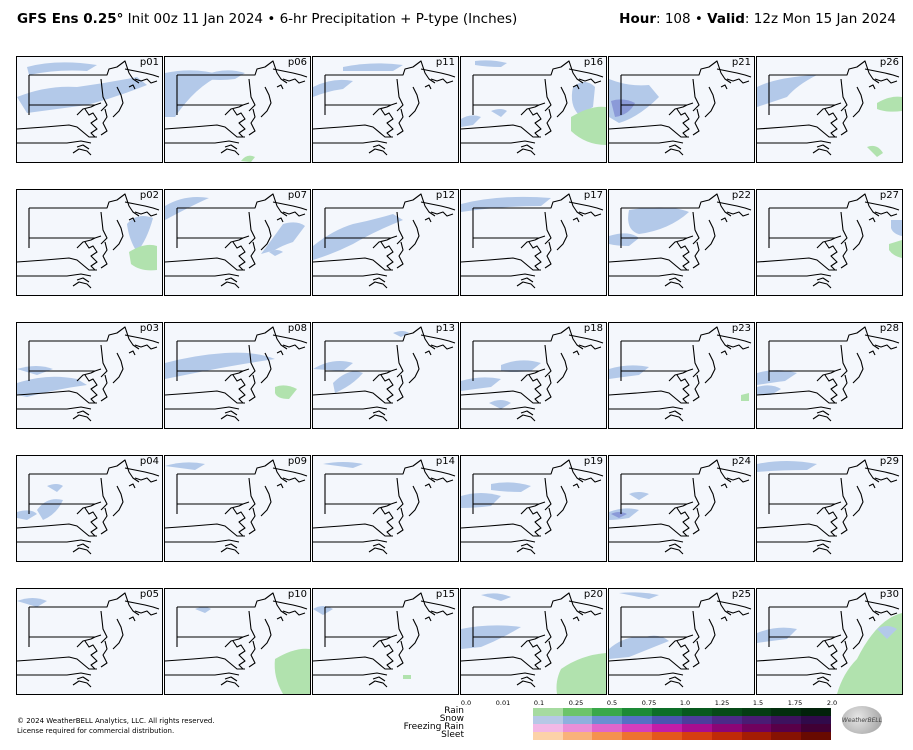  I want to click on ensemble-member-panel-p16: p16, so click(533, 109).